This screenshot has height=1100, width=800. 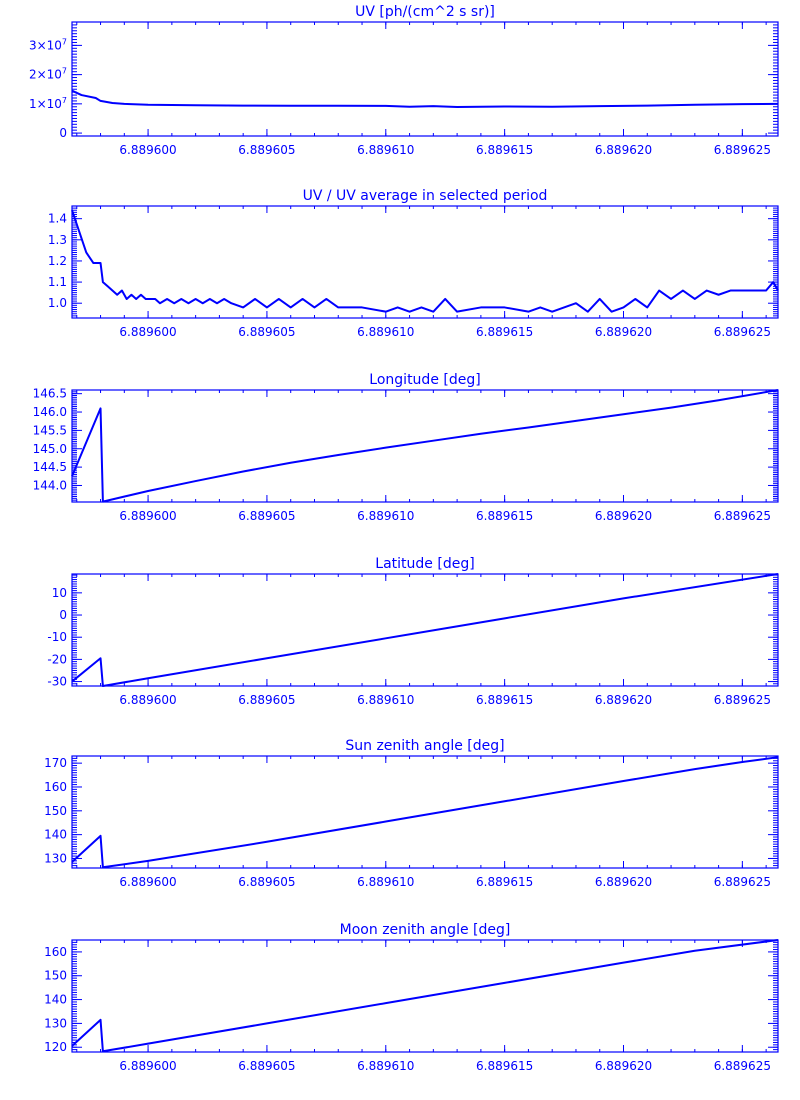 What do you see at coordinates (57, 303) in the screenshot?
I see `y-tick-label: 1.0` at bounding box center [57, 303].